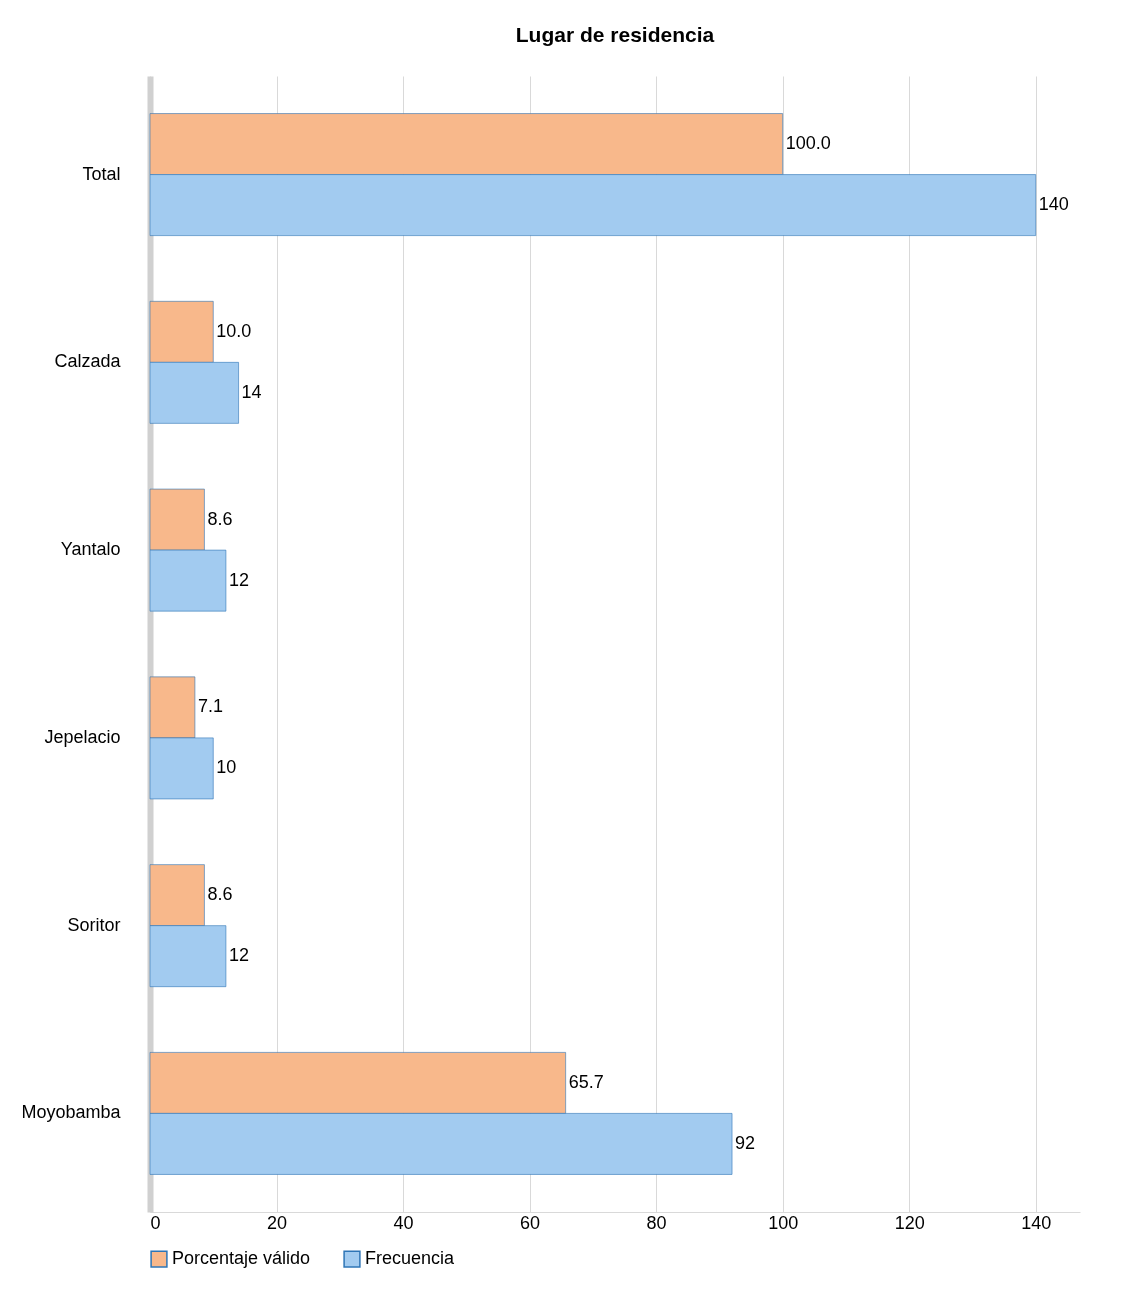 Image resolution: width=1132 pixels, height=1313 pixels. What do you see at coordinates (94, 924) in the screenshot?
I see `y-tick-label: Soritor` at bounding box center [94, 924].